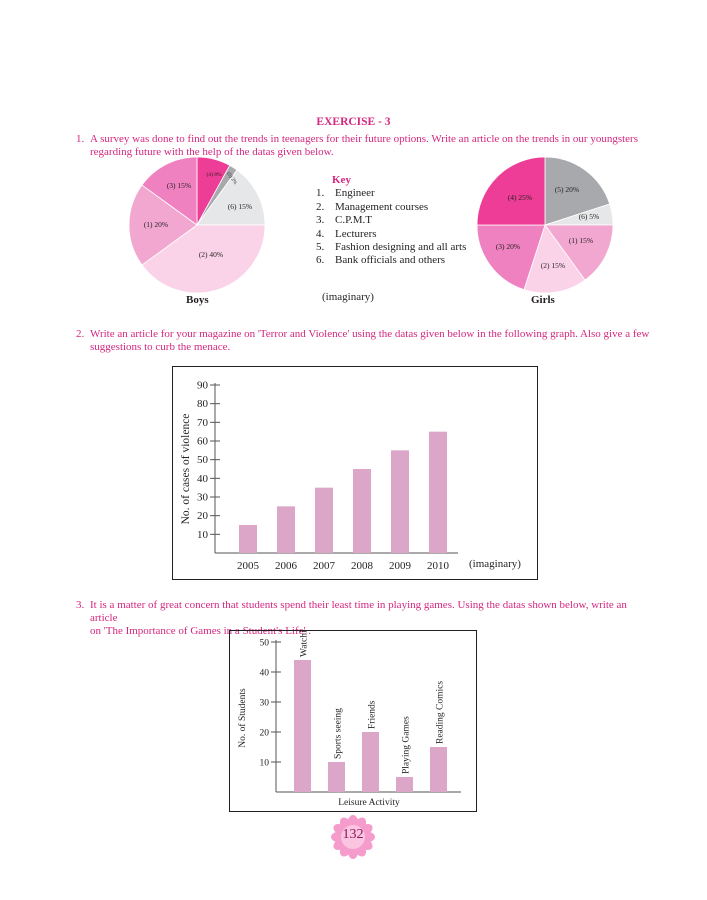  Describe the element at coordinates (438, 566) in the screenshot. I see `x-tick-label: 2010` at that location.